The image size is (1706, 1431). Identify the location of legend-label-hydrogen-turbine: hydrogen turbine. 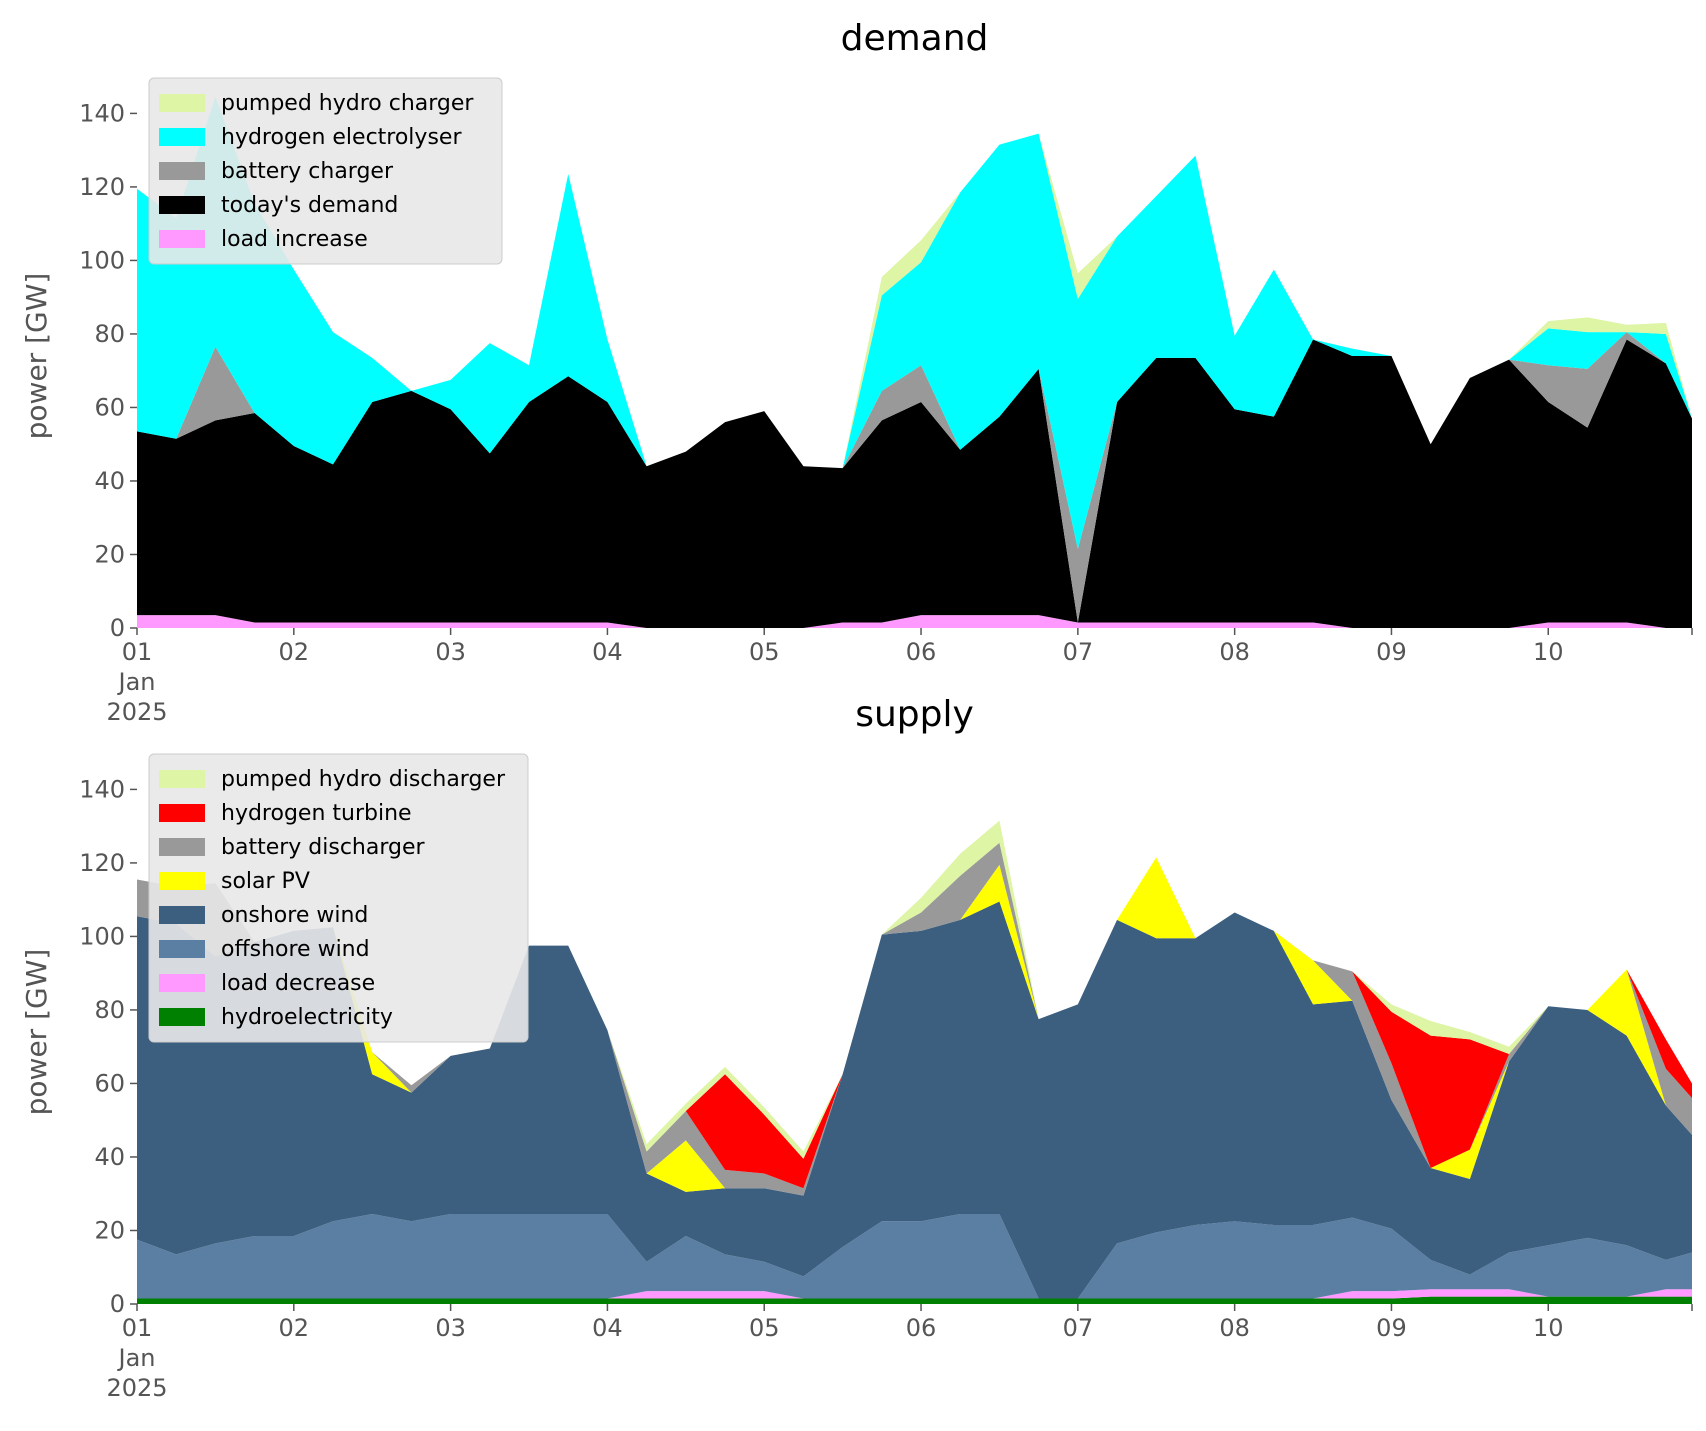
(316, 813).